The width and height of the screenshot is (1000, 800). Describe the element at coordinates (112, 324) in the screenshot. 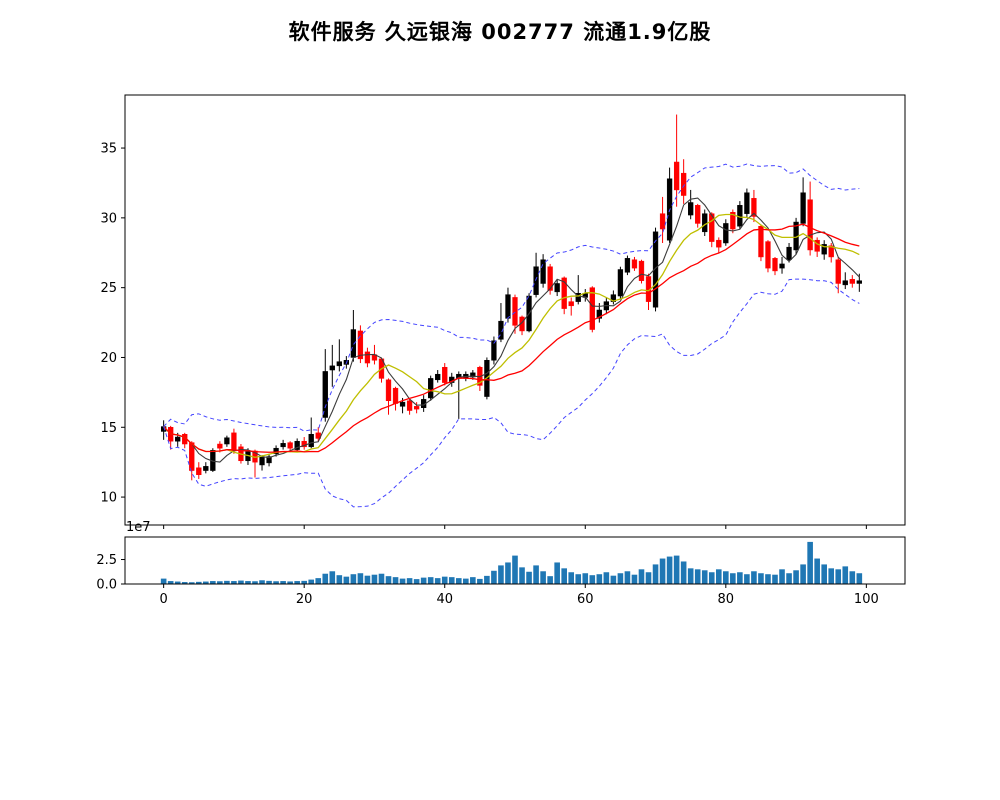

I see `price-y-ticks: 10 15 20 25 30 35` at that location.